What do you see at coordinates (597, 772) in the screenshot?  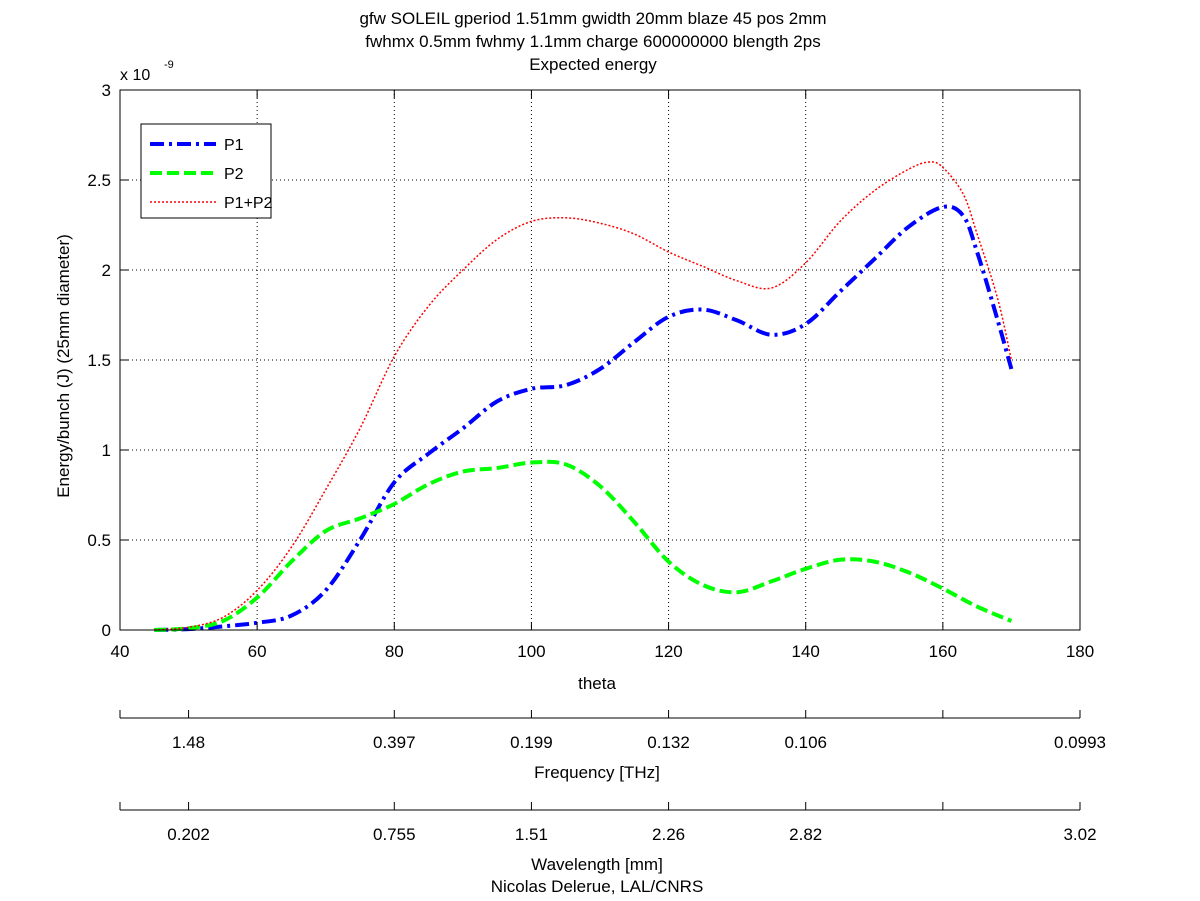 I see `secondary-axis-label: Frequency [THz]` at bounding box center [597, 772].